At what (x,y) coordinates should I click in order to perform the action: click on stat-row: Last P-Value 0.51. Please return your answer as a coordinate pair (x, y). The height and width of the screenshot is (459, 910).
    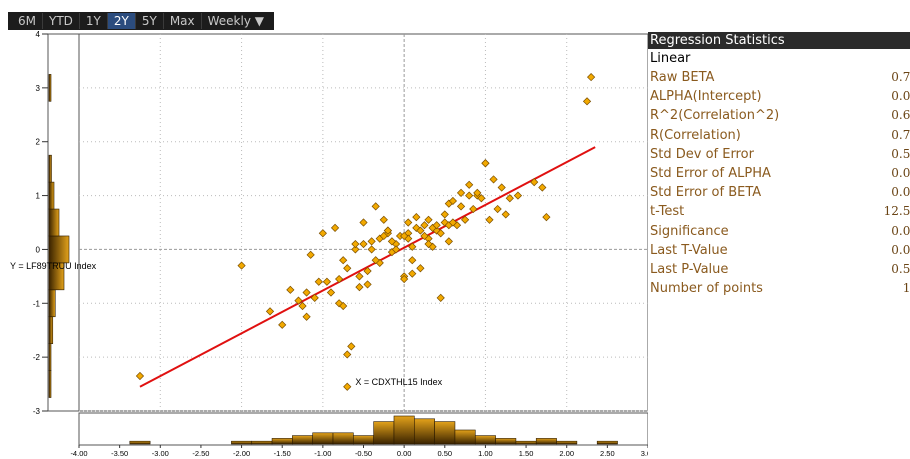
    Looking at the image, I should click on (779, 269).